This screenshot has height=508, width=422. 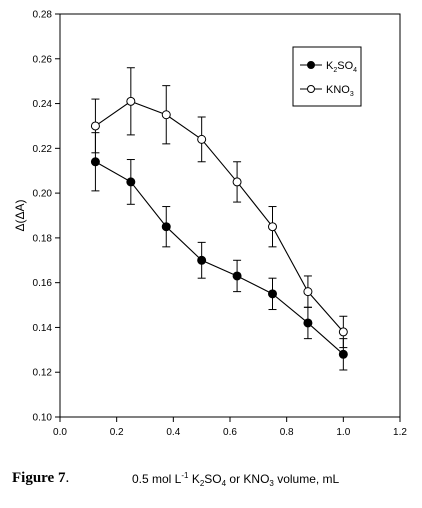 What do you see at coordinates (307, 479) in the screenshot?
I see `x-axis-label-part: volume, mL` at bounding box center [307, 479].